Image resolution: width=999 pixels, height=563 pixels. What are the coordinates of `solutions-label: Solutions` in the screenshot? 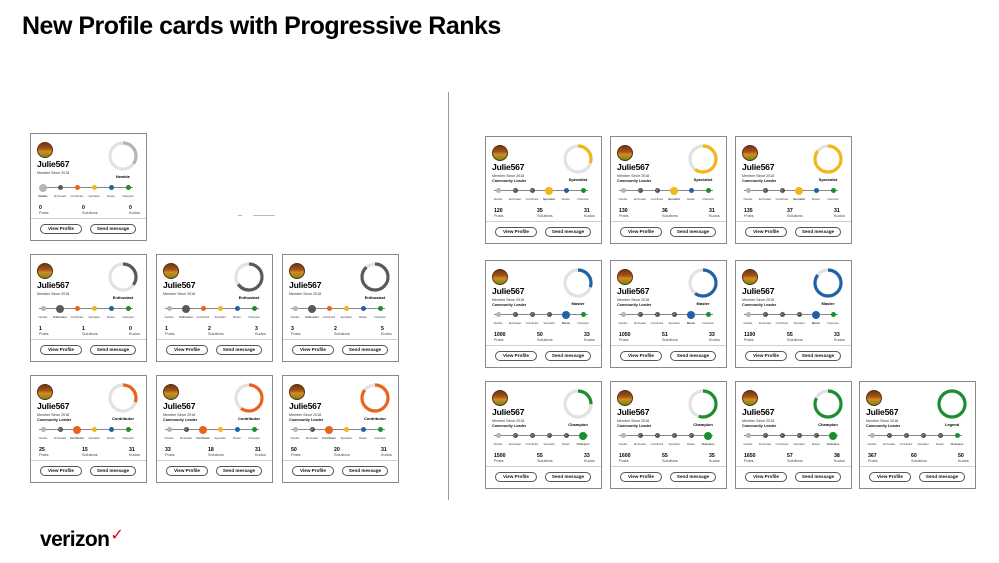 It's located at (670, 340).